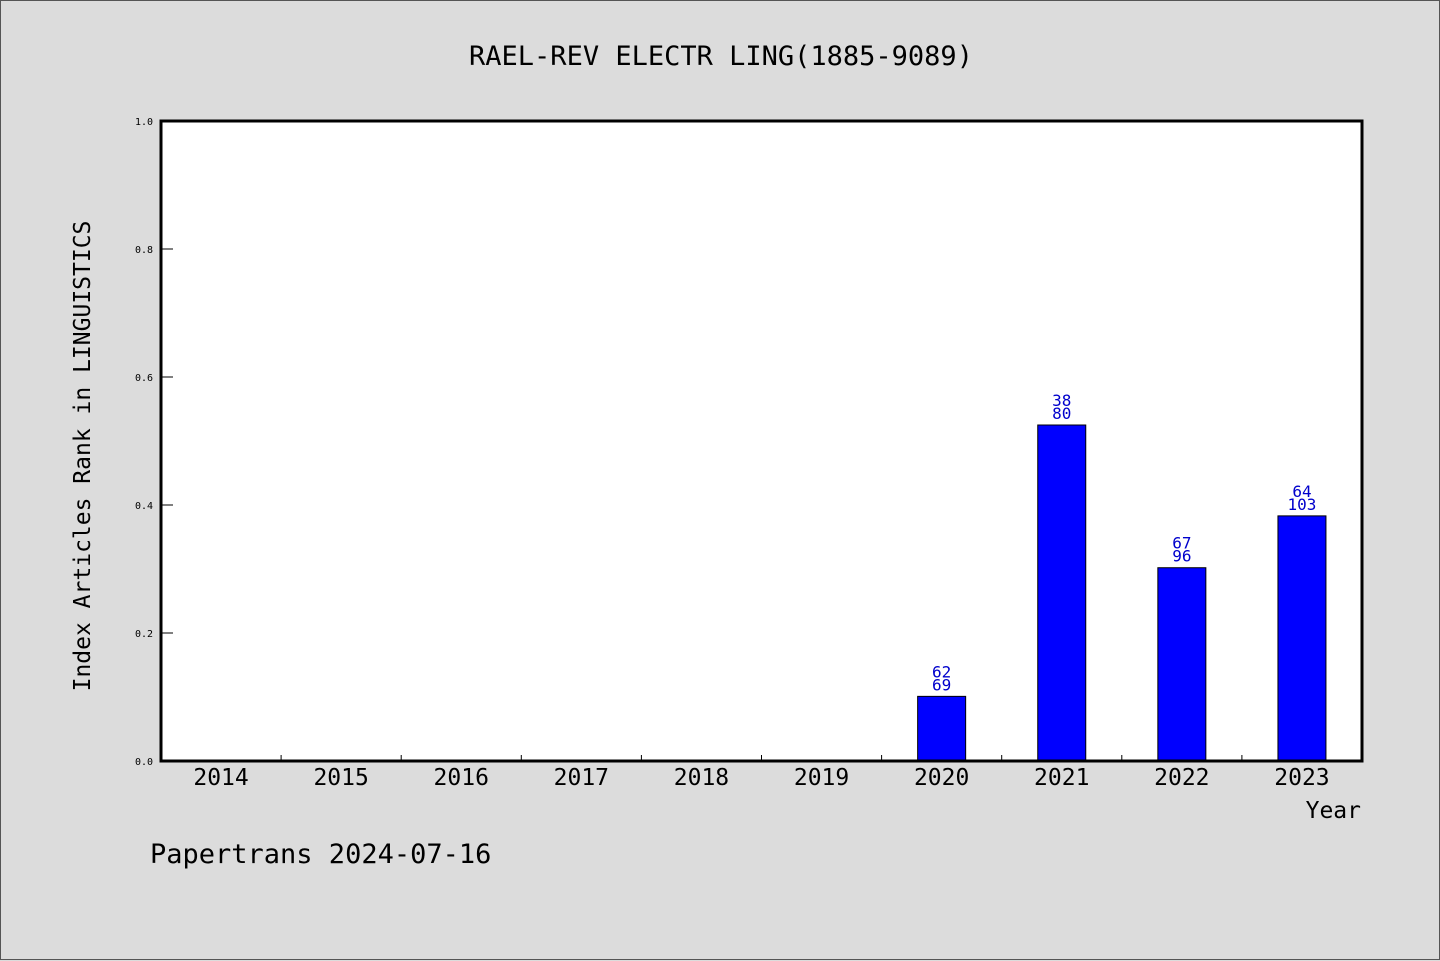 This screenshot has width=1440, height=961. What do you see at coordinates (144, 506) in the screenshot?
I see `y-tick-label: 0.4` at bounding box center [144, 506].